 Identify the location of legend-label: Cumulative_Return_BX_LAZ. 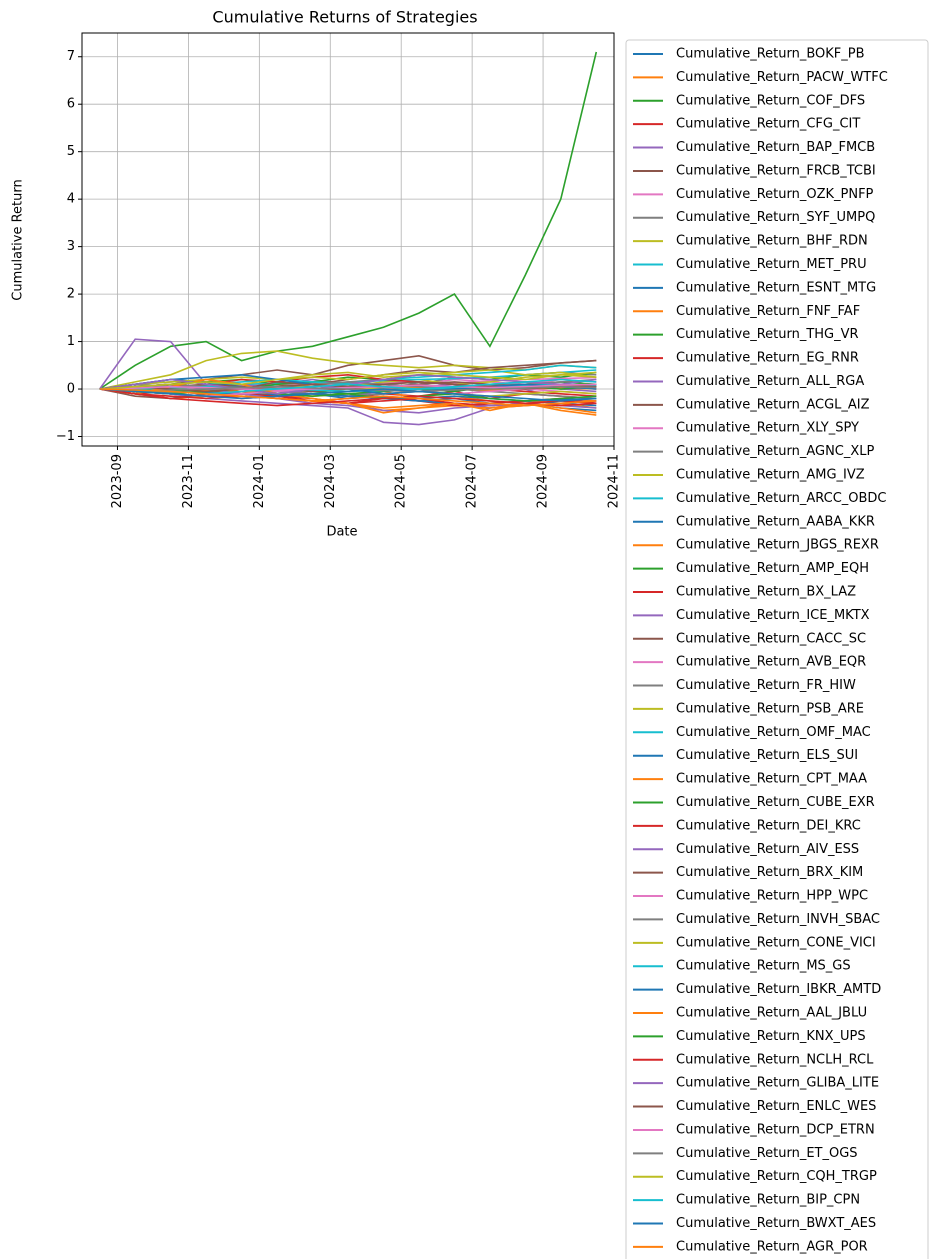
(766, 591).